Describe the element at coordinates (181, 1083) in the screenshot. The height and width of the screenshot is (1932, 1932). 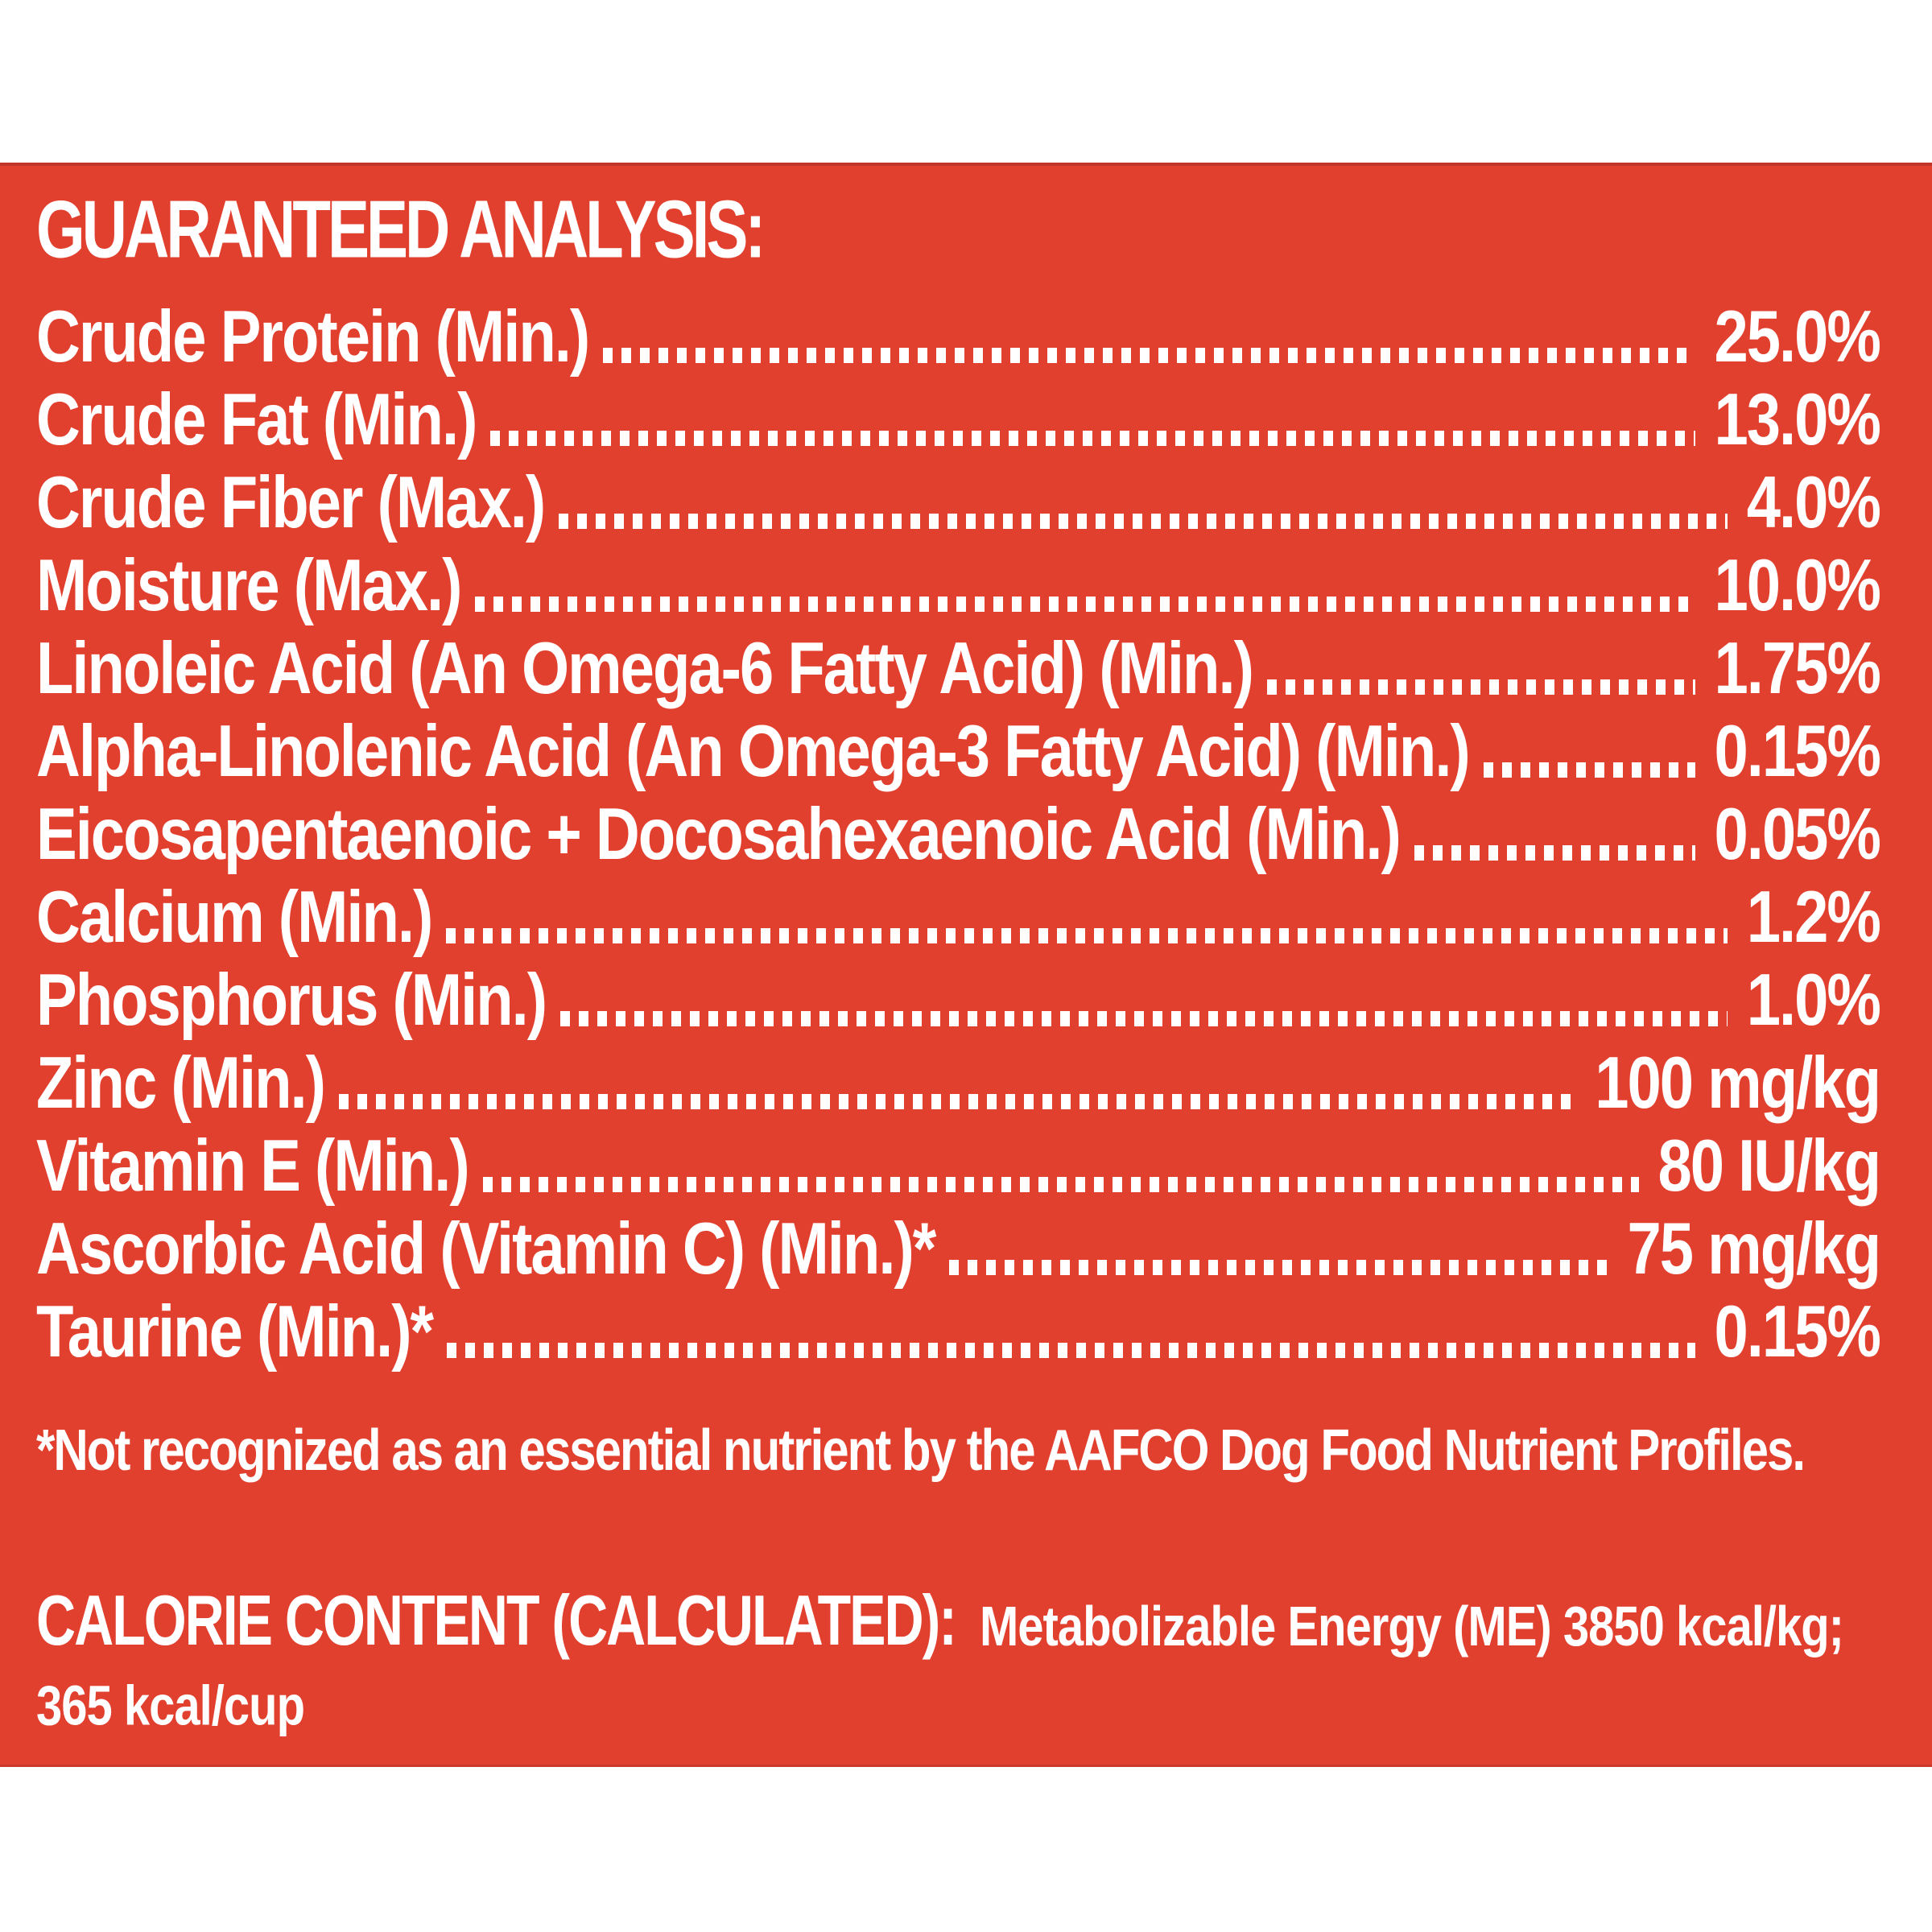
I see `nutrient-label: Zinc (Min.)` at that location.